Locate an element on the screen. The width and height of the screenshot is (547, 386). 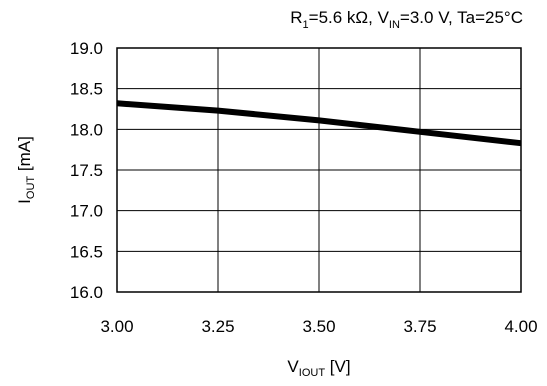
y-tick-label-3: 17.5 is located at coordinates (86, 170).